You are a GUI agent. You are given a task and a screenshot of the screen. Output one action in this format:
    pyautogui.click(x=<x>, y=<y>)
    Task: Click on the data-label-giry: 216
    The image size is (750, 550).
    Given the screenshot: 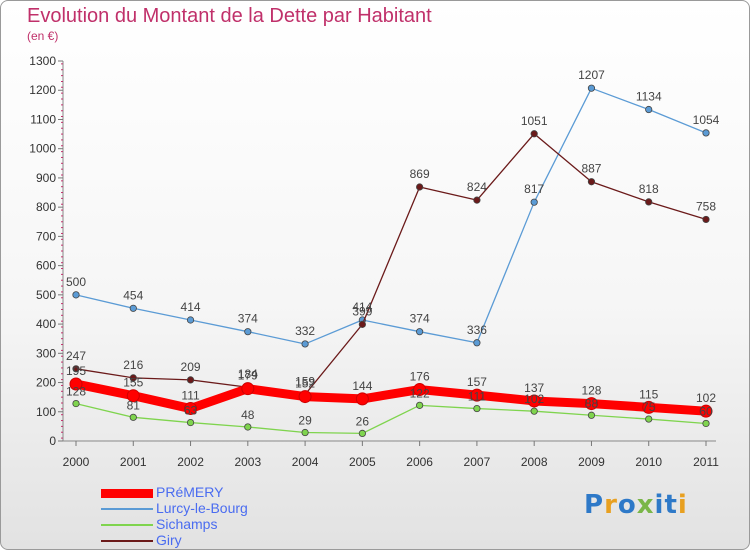 What is the action you would take?
    pyautogui.click(x=133, y=365)
    